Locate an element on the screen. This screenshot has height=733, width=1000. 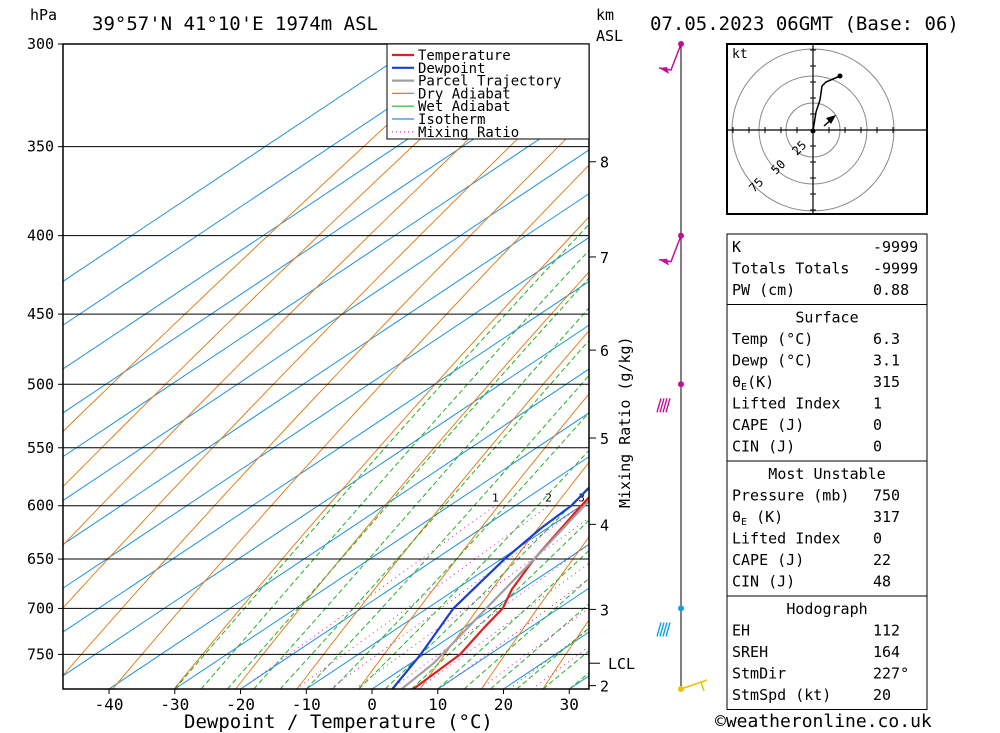
surface-indices-title: Surface is located at coordinates (826, 318).